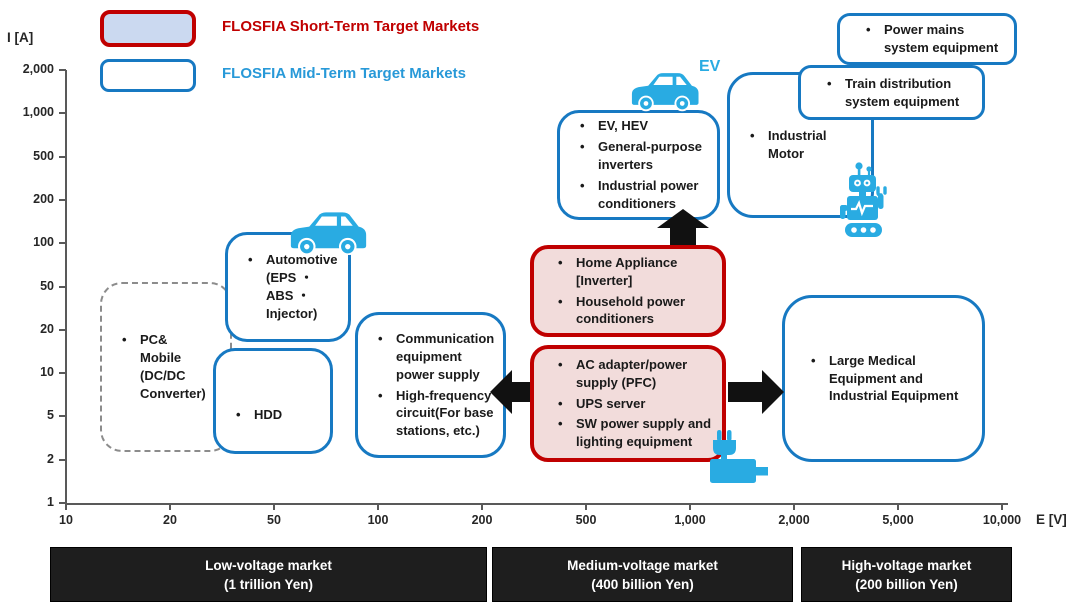 The image size is (1080, 608). What do you see at coordinates (665, 92) in the screenshot?
I see `ev-car-icon` at bounding box center [665, 92].